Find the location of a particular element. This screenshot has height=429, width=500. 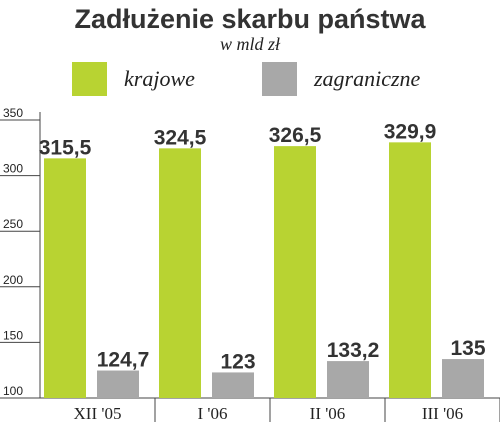

legend-label: krajowe is located at coordinates (159, 78).